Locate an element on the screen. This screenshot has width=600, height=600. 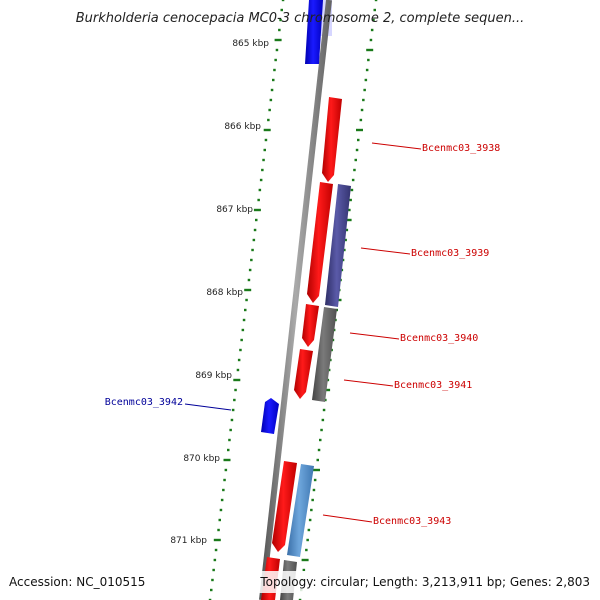
kbp-label: 869 kbp is located at coordinates (213, 376).